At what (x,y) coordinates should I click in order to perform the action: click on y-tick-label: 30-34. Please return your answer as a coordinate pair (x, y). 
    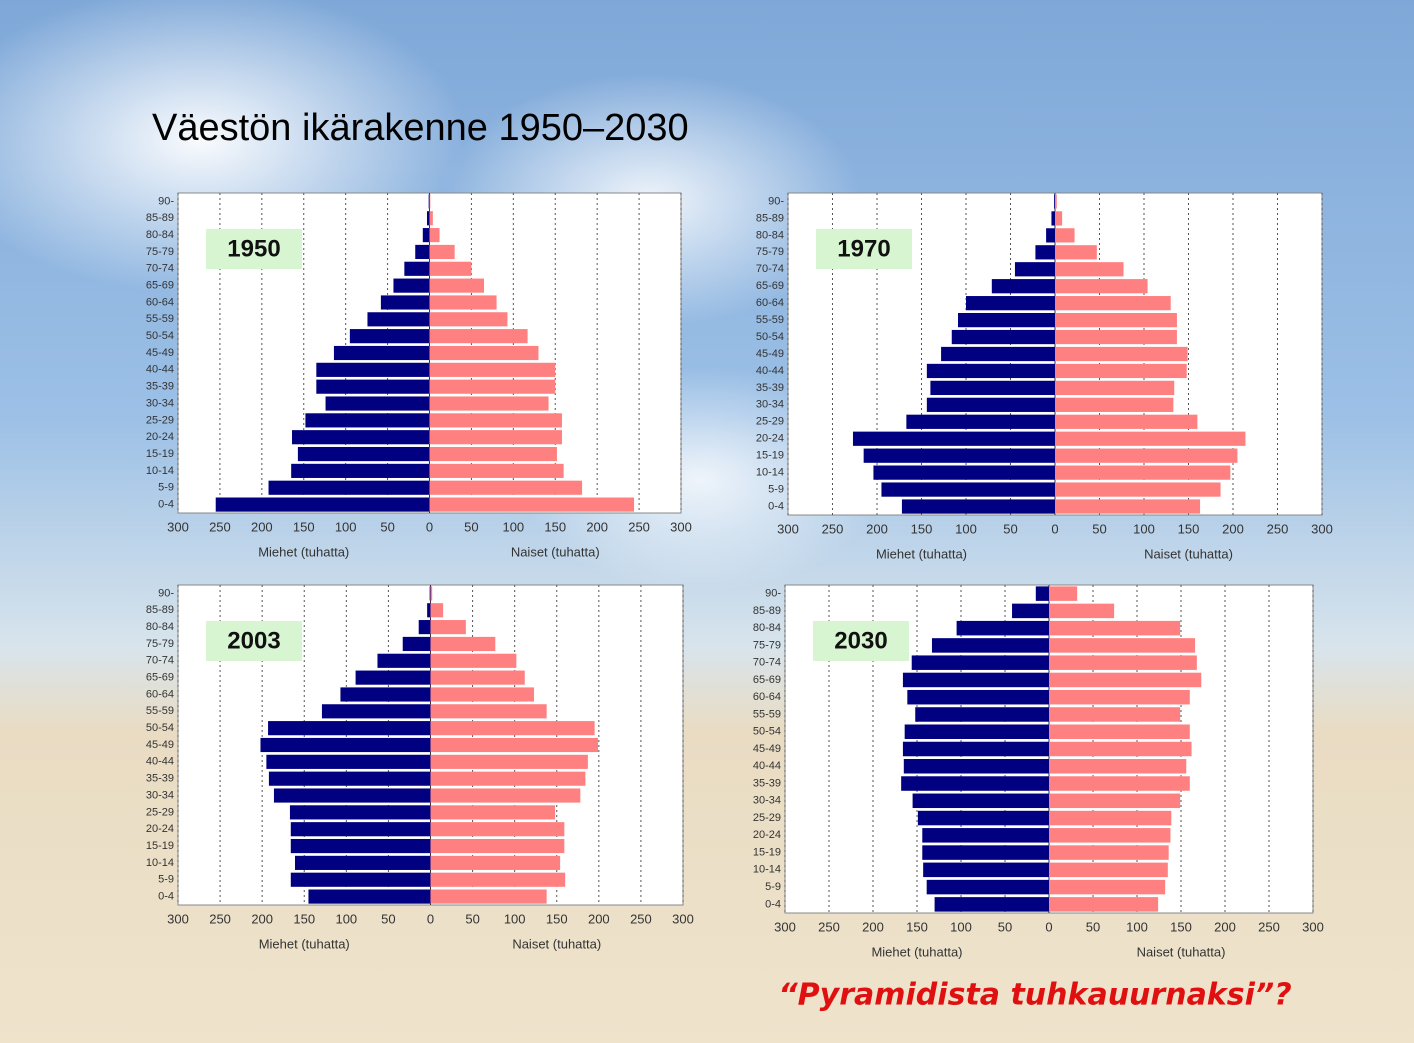
    Looking at the image, I should click on (770, 405).